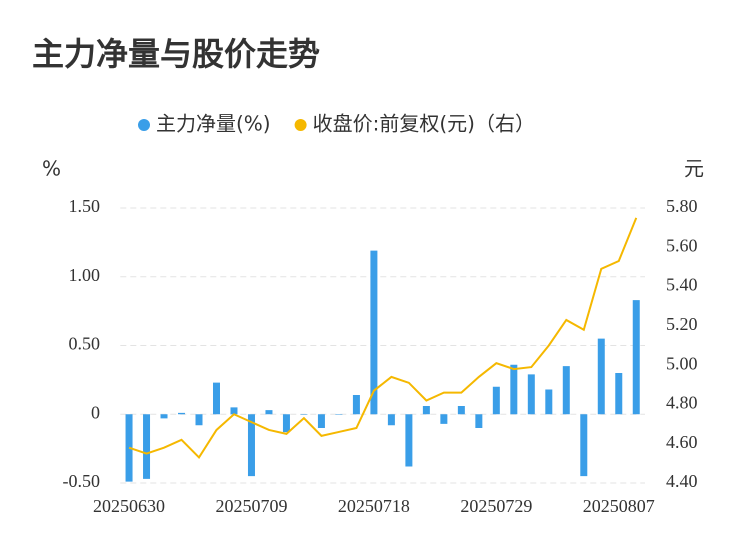  Describe the element at coordinates (213, 124) in the screenshot. I see `legend-label: 主力净量(%)` at that location.